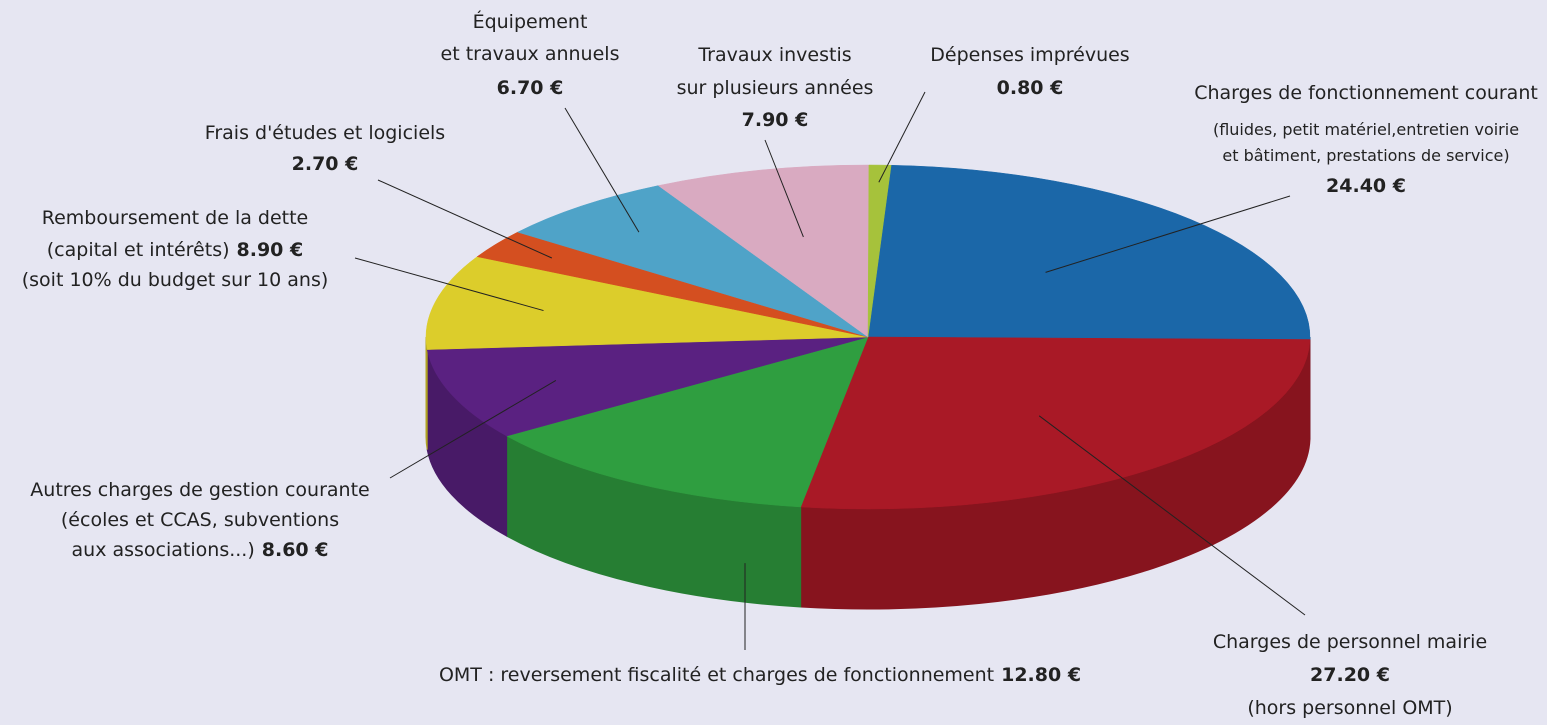  Describe the element at coordinates (138, 250) in the screenshot. I see `label-text: (capital et intérêts)` at that location.